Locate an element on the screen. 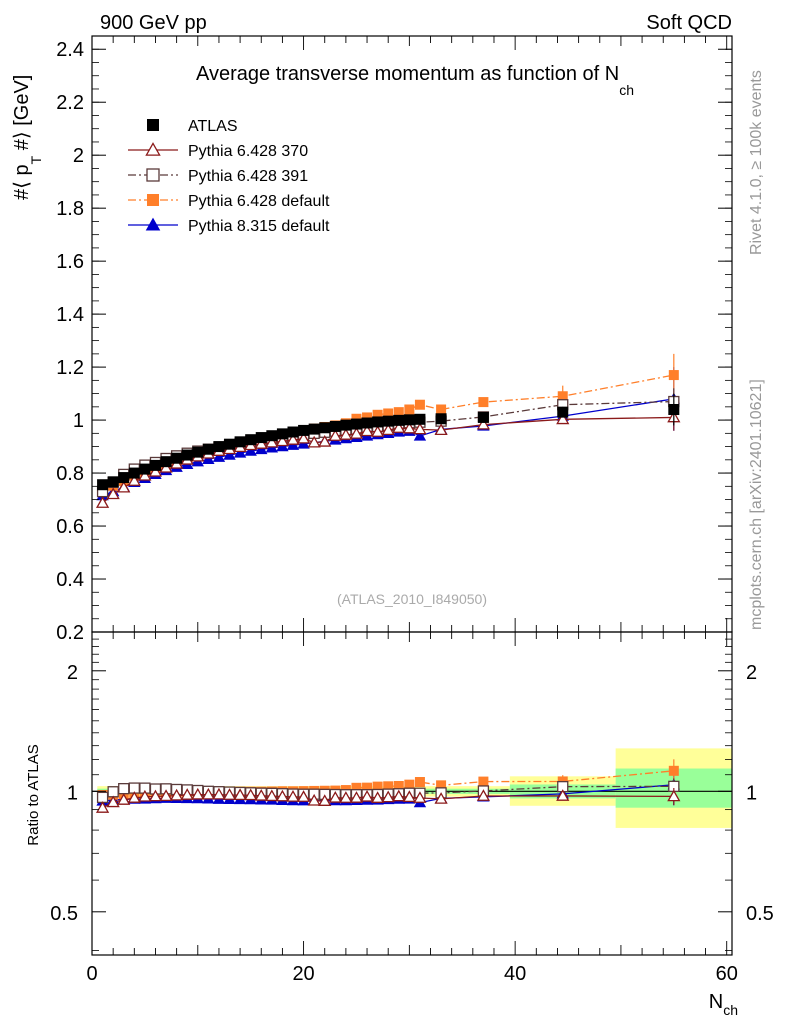 The image size is (786, 1024). y-tick-label: 1.6 is located at coordinates (70, 262).